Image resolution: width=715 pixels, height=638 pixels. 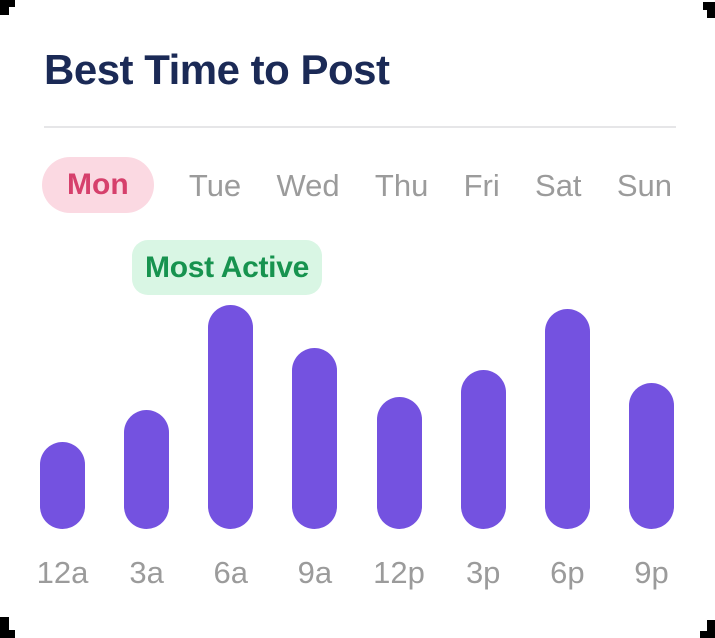 What do you see at coordinates (481, 185) in the screenshot?
I see `tab-fri: Fri` at bounding box center [481, 185].